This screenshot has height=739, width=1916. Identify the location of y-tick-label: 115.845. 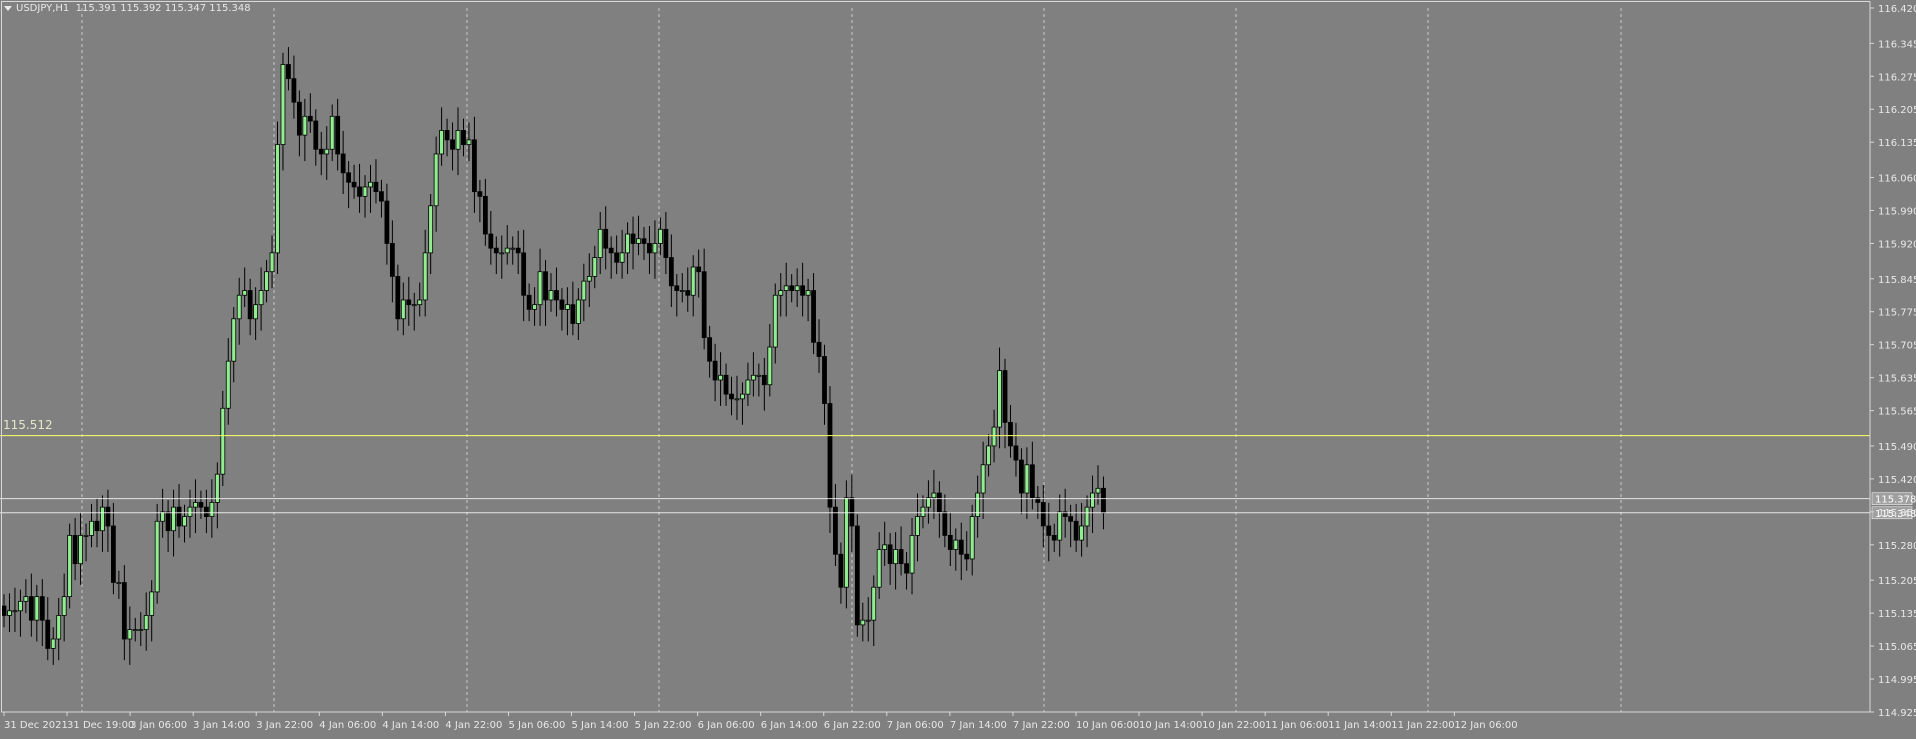
(1897, 280).